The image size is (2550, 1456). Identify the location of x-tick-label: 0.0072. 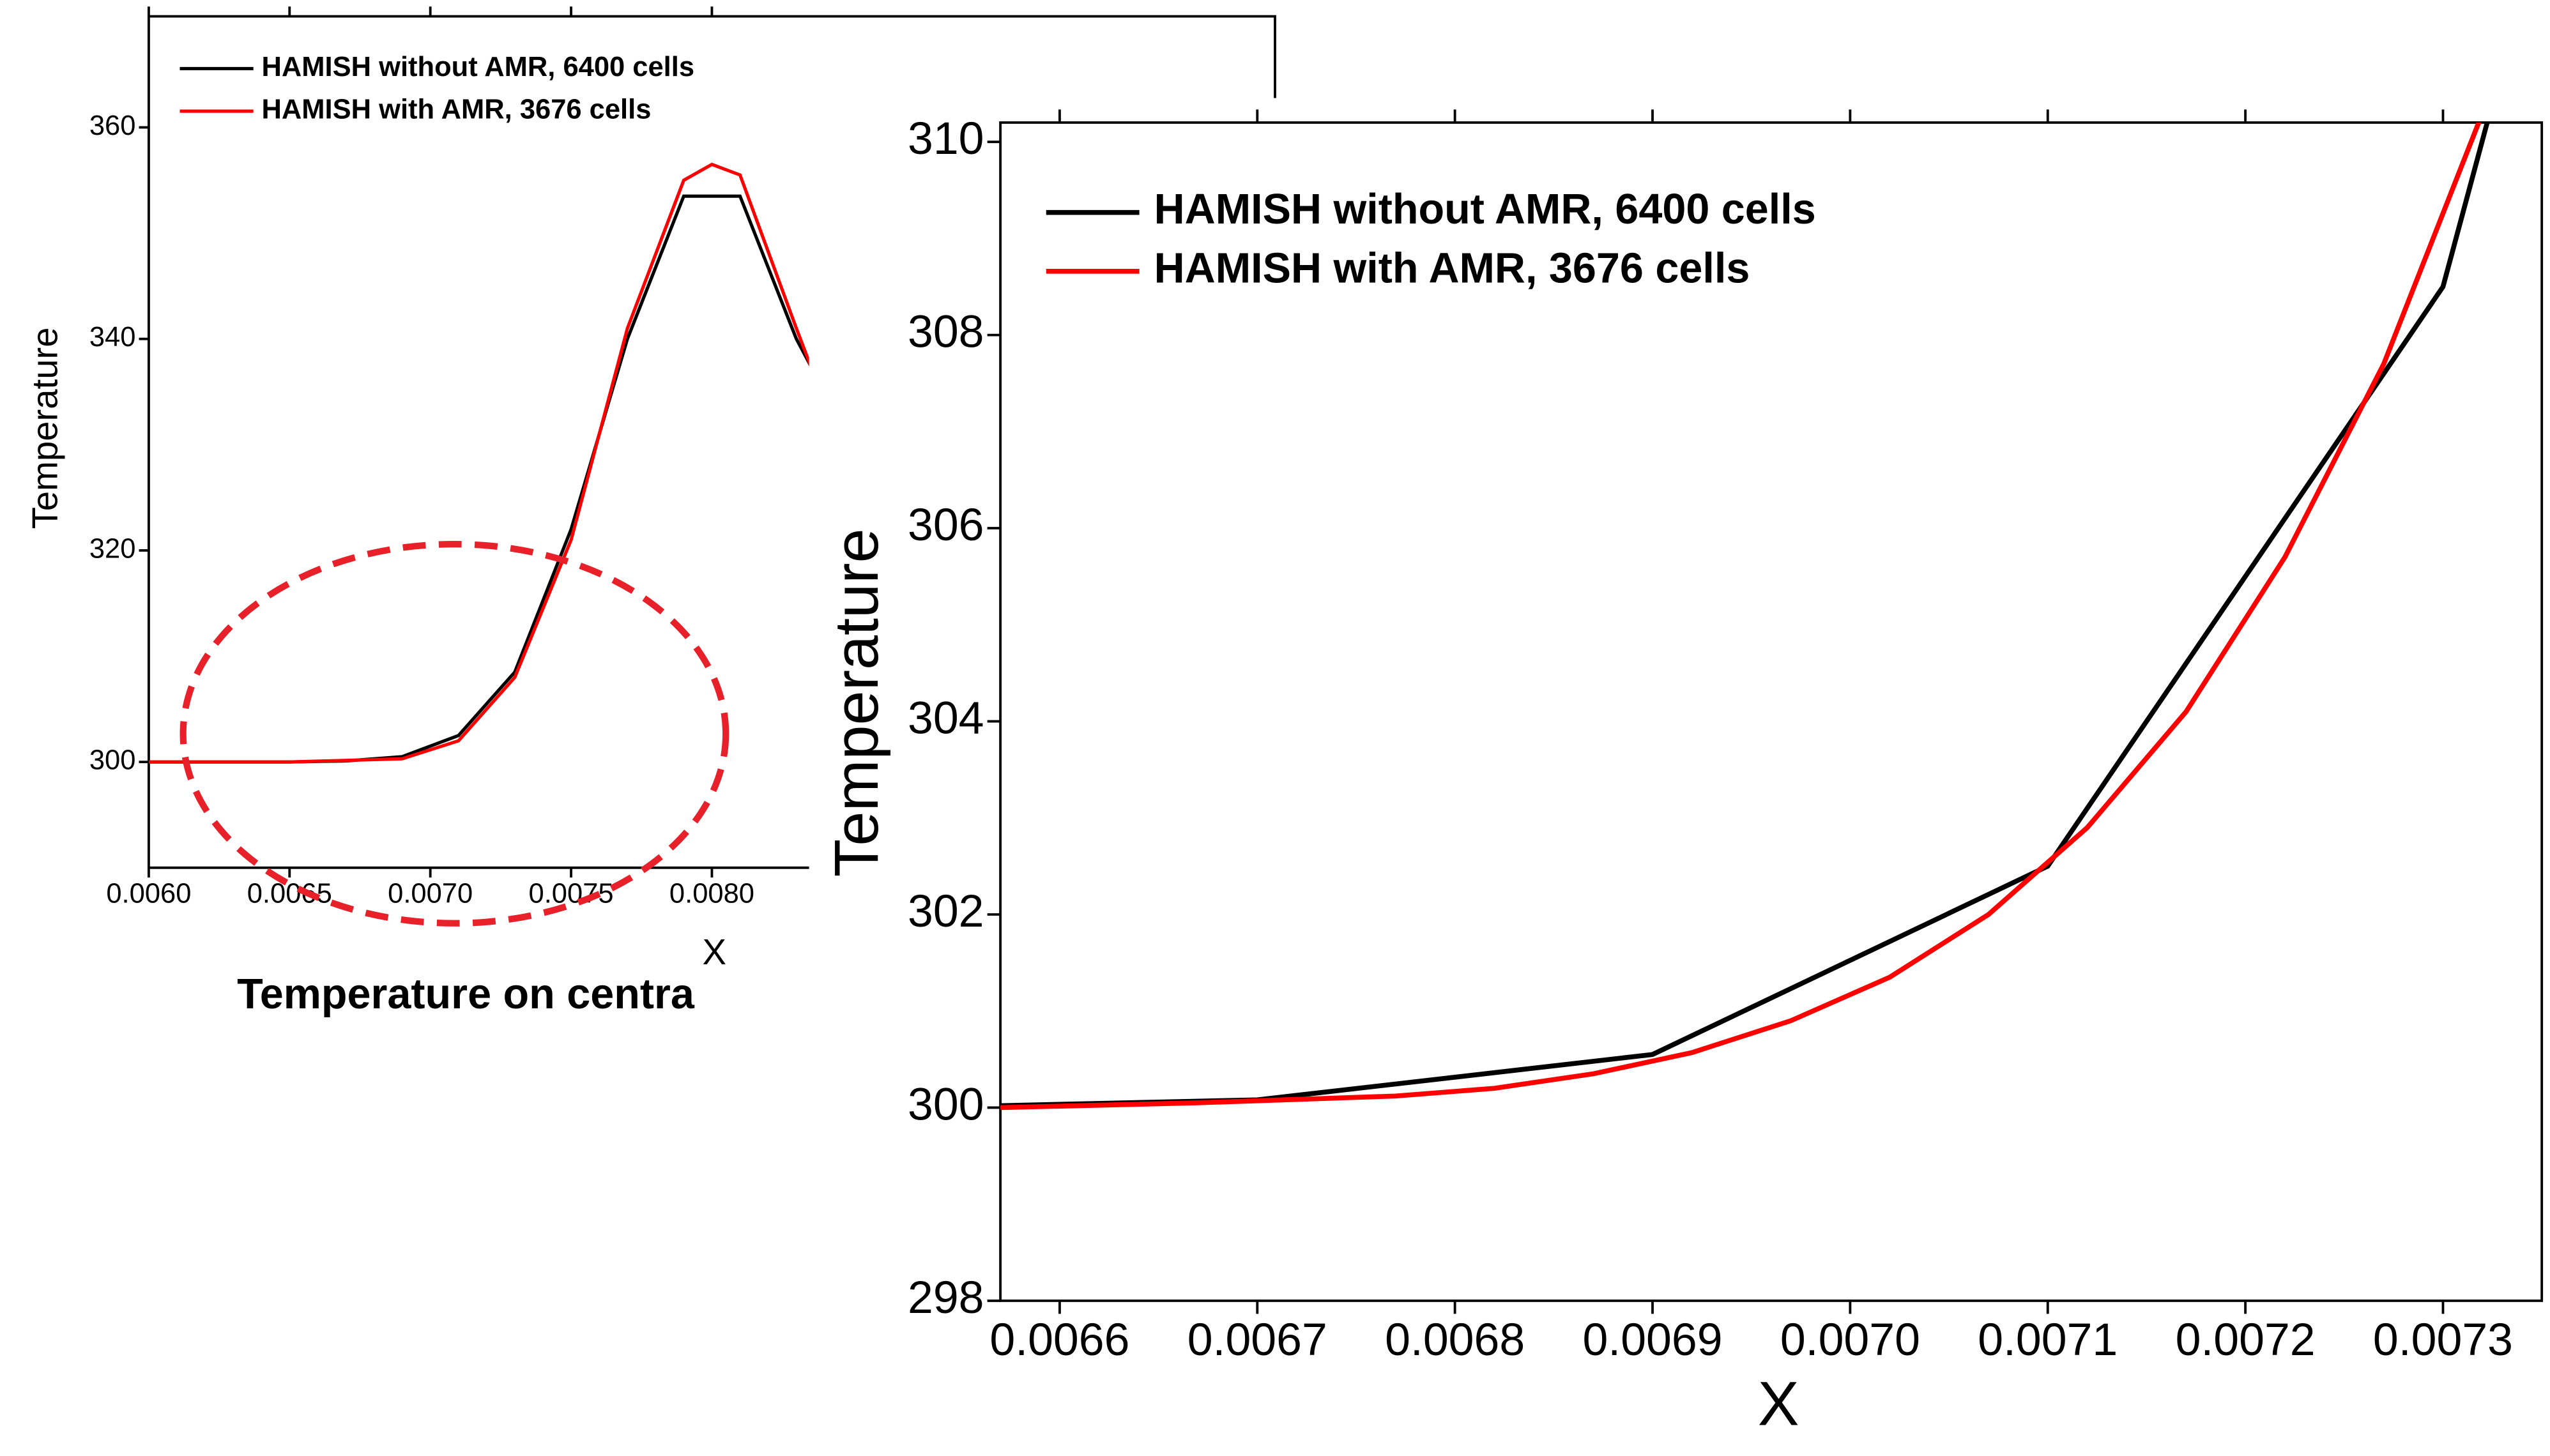
(2246, 1339).